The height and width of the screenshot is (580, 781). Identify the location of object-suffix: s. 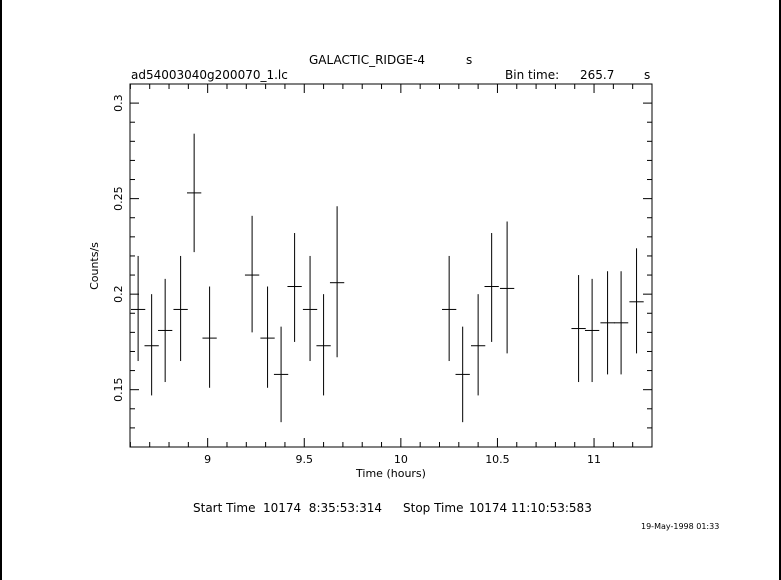
(469, 60).